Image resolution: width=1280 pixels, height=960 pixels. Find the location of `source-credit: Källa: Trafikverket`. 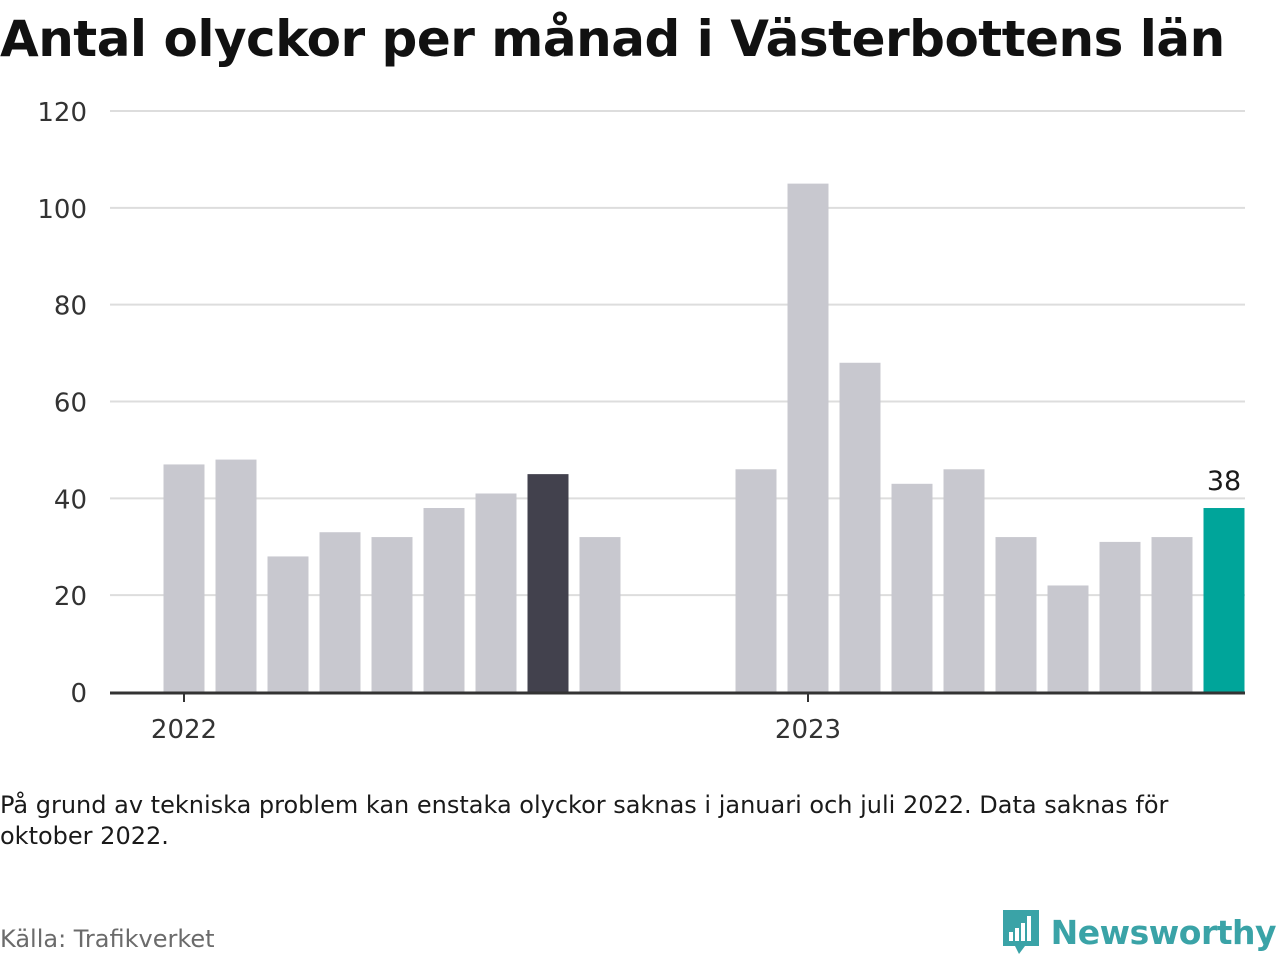

source-credit: Källa: Trafikverket is located at coordinates (107, 939).